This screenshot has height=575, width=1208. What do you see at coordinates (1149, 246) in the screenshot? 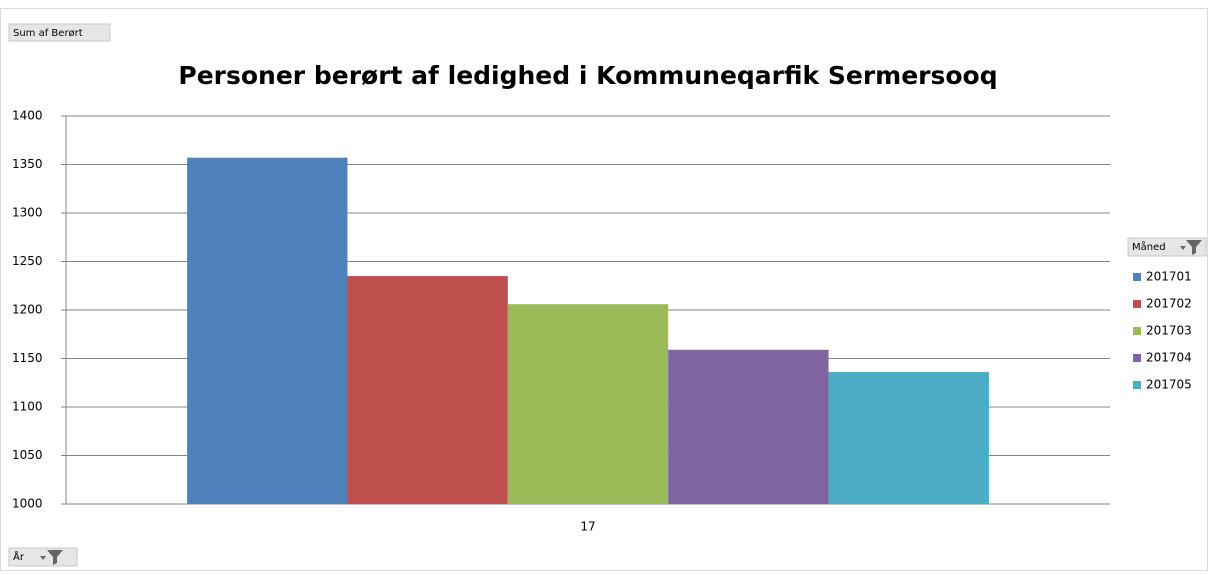
I see `legend-title: Måned` at bounding box center [1149, 246].